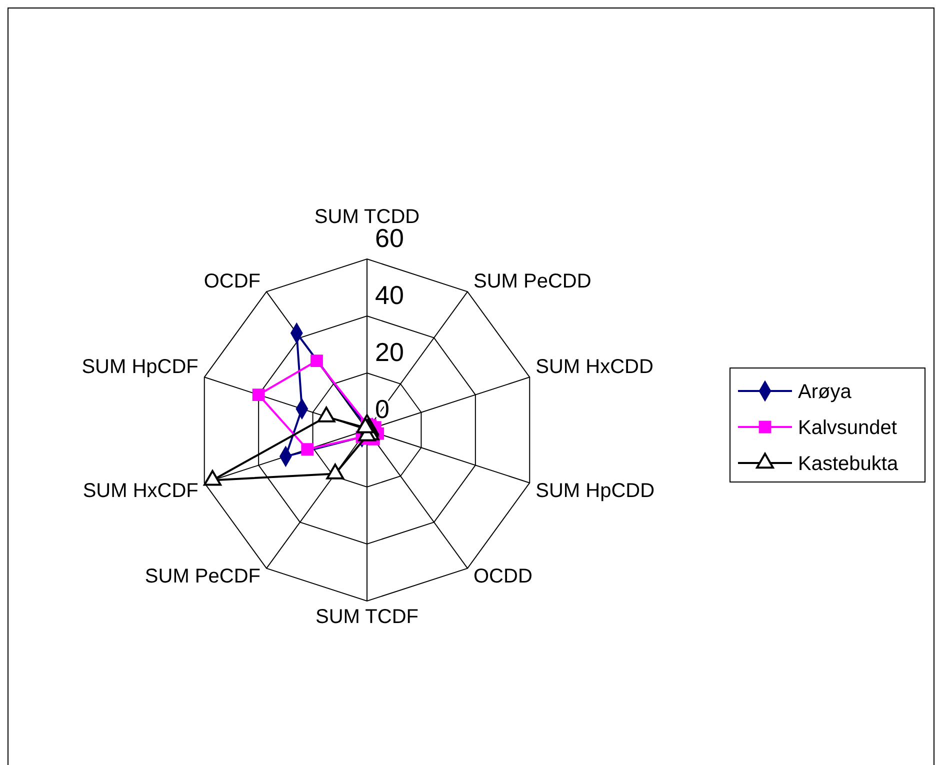 This screenshot has height=765, width=936. What do you see at coordinates (825, 392) in the screenshot?
I see `legend-label: Arøya` at bounding box center [825, 392].